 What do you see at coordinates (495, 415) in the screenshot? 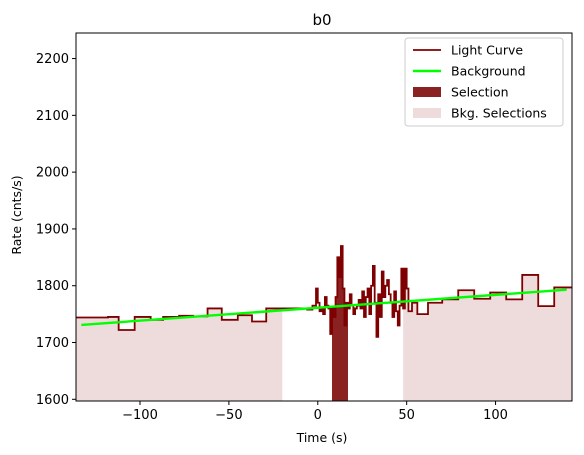
I see `x-tick-label: 100` at bounding box center [495, 415].